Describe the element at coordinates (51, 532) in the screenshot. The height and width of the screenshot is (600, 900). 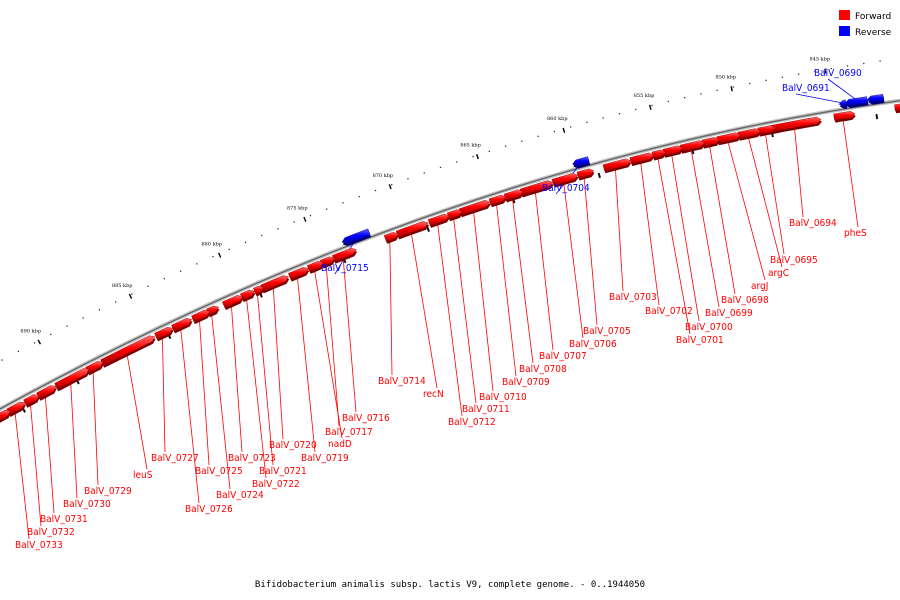
I see `gene-label-BalV_0732: BalV_0732` at that location.